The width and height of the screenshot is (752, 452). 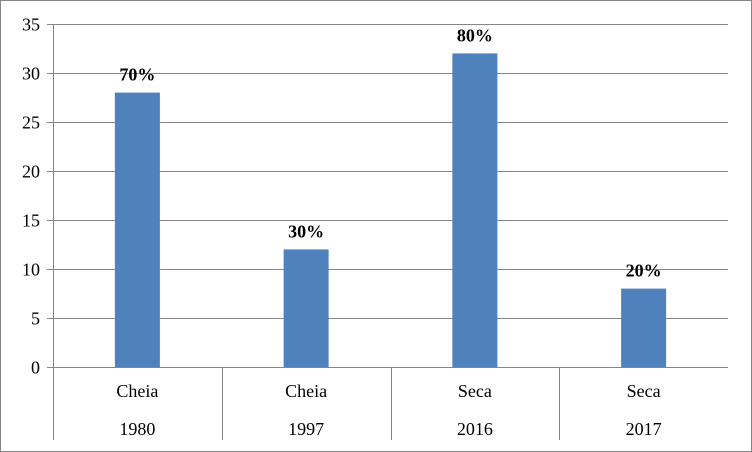 What do you see at coordinates (31, 25) in the screenshot?
I see `y-tick-label: 35` at bounding box center [31, 25].